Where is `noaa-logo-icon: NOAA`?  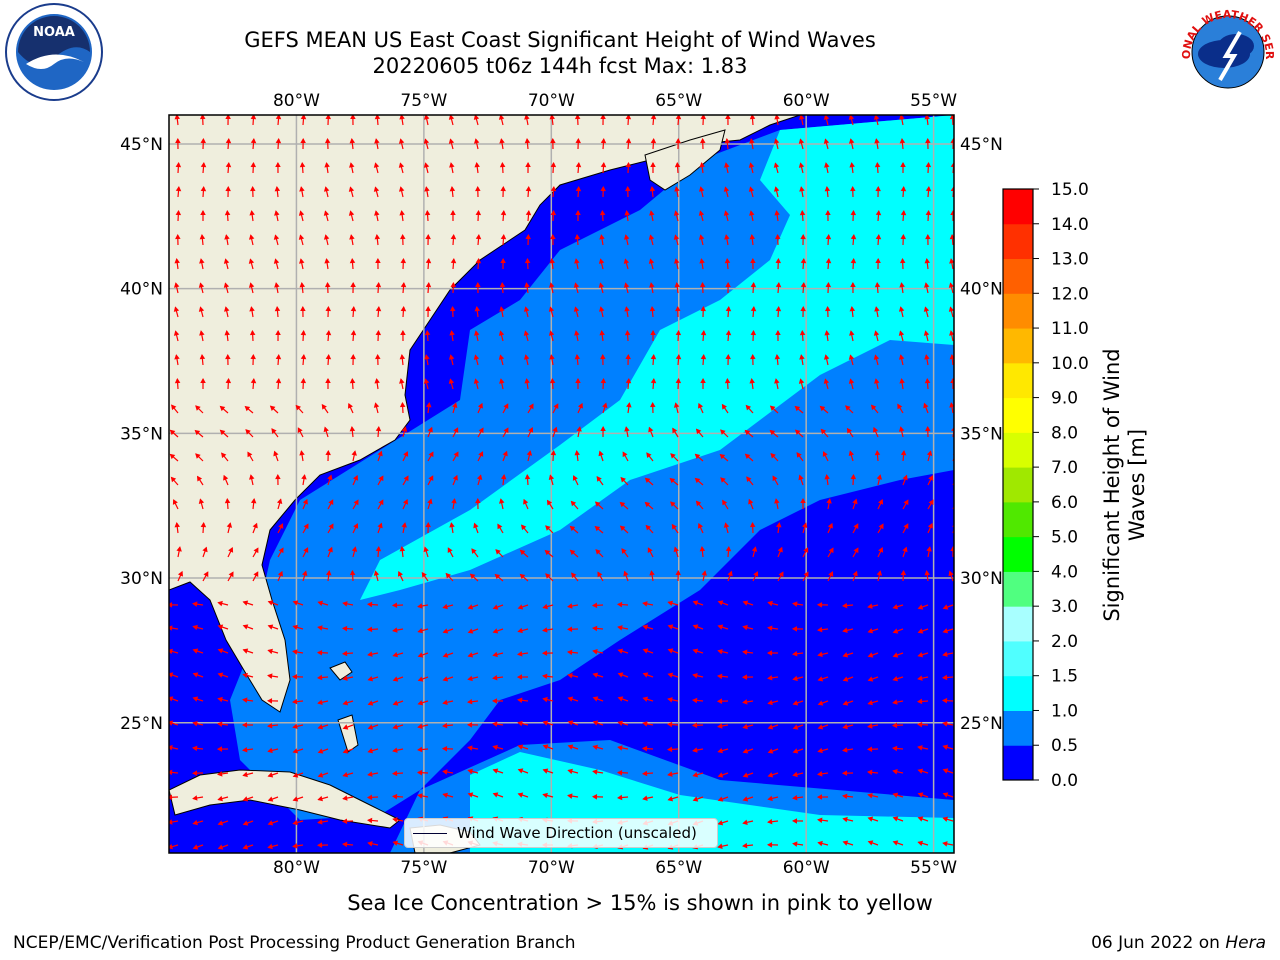
noaa-logo-icon: NOAA is located at coordinates (54, 52).